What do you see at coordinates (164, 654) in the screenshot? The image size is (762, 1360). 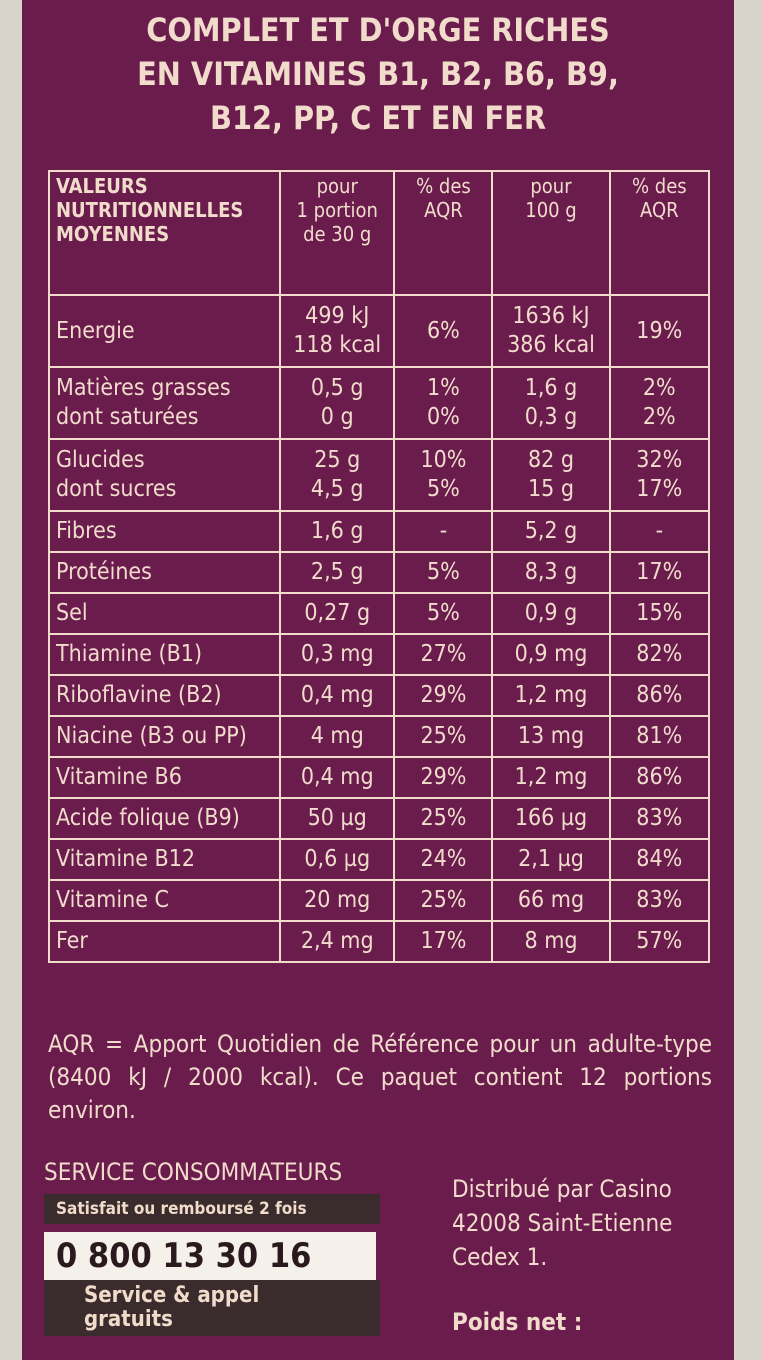 I see `table-cell: Thiamine (B1)` at bounding box center [164, 654].